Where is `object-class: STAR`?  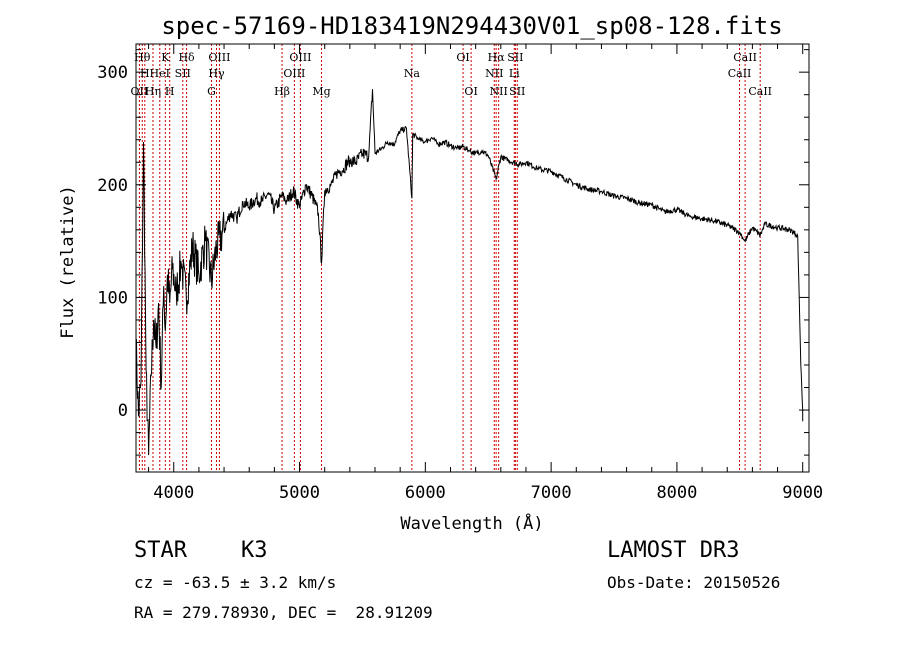 object-class: STAR is located at coordinates (160, 550).